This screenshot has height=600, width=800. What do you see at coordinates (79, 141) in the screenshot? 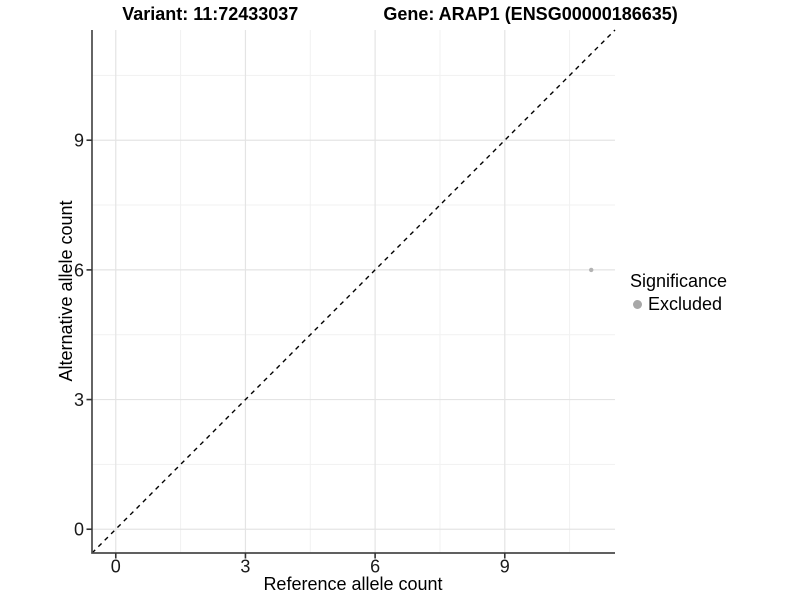
I see `y-tick-label: 9` at bounding box center [79, 141].